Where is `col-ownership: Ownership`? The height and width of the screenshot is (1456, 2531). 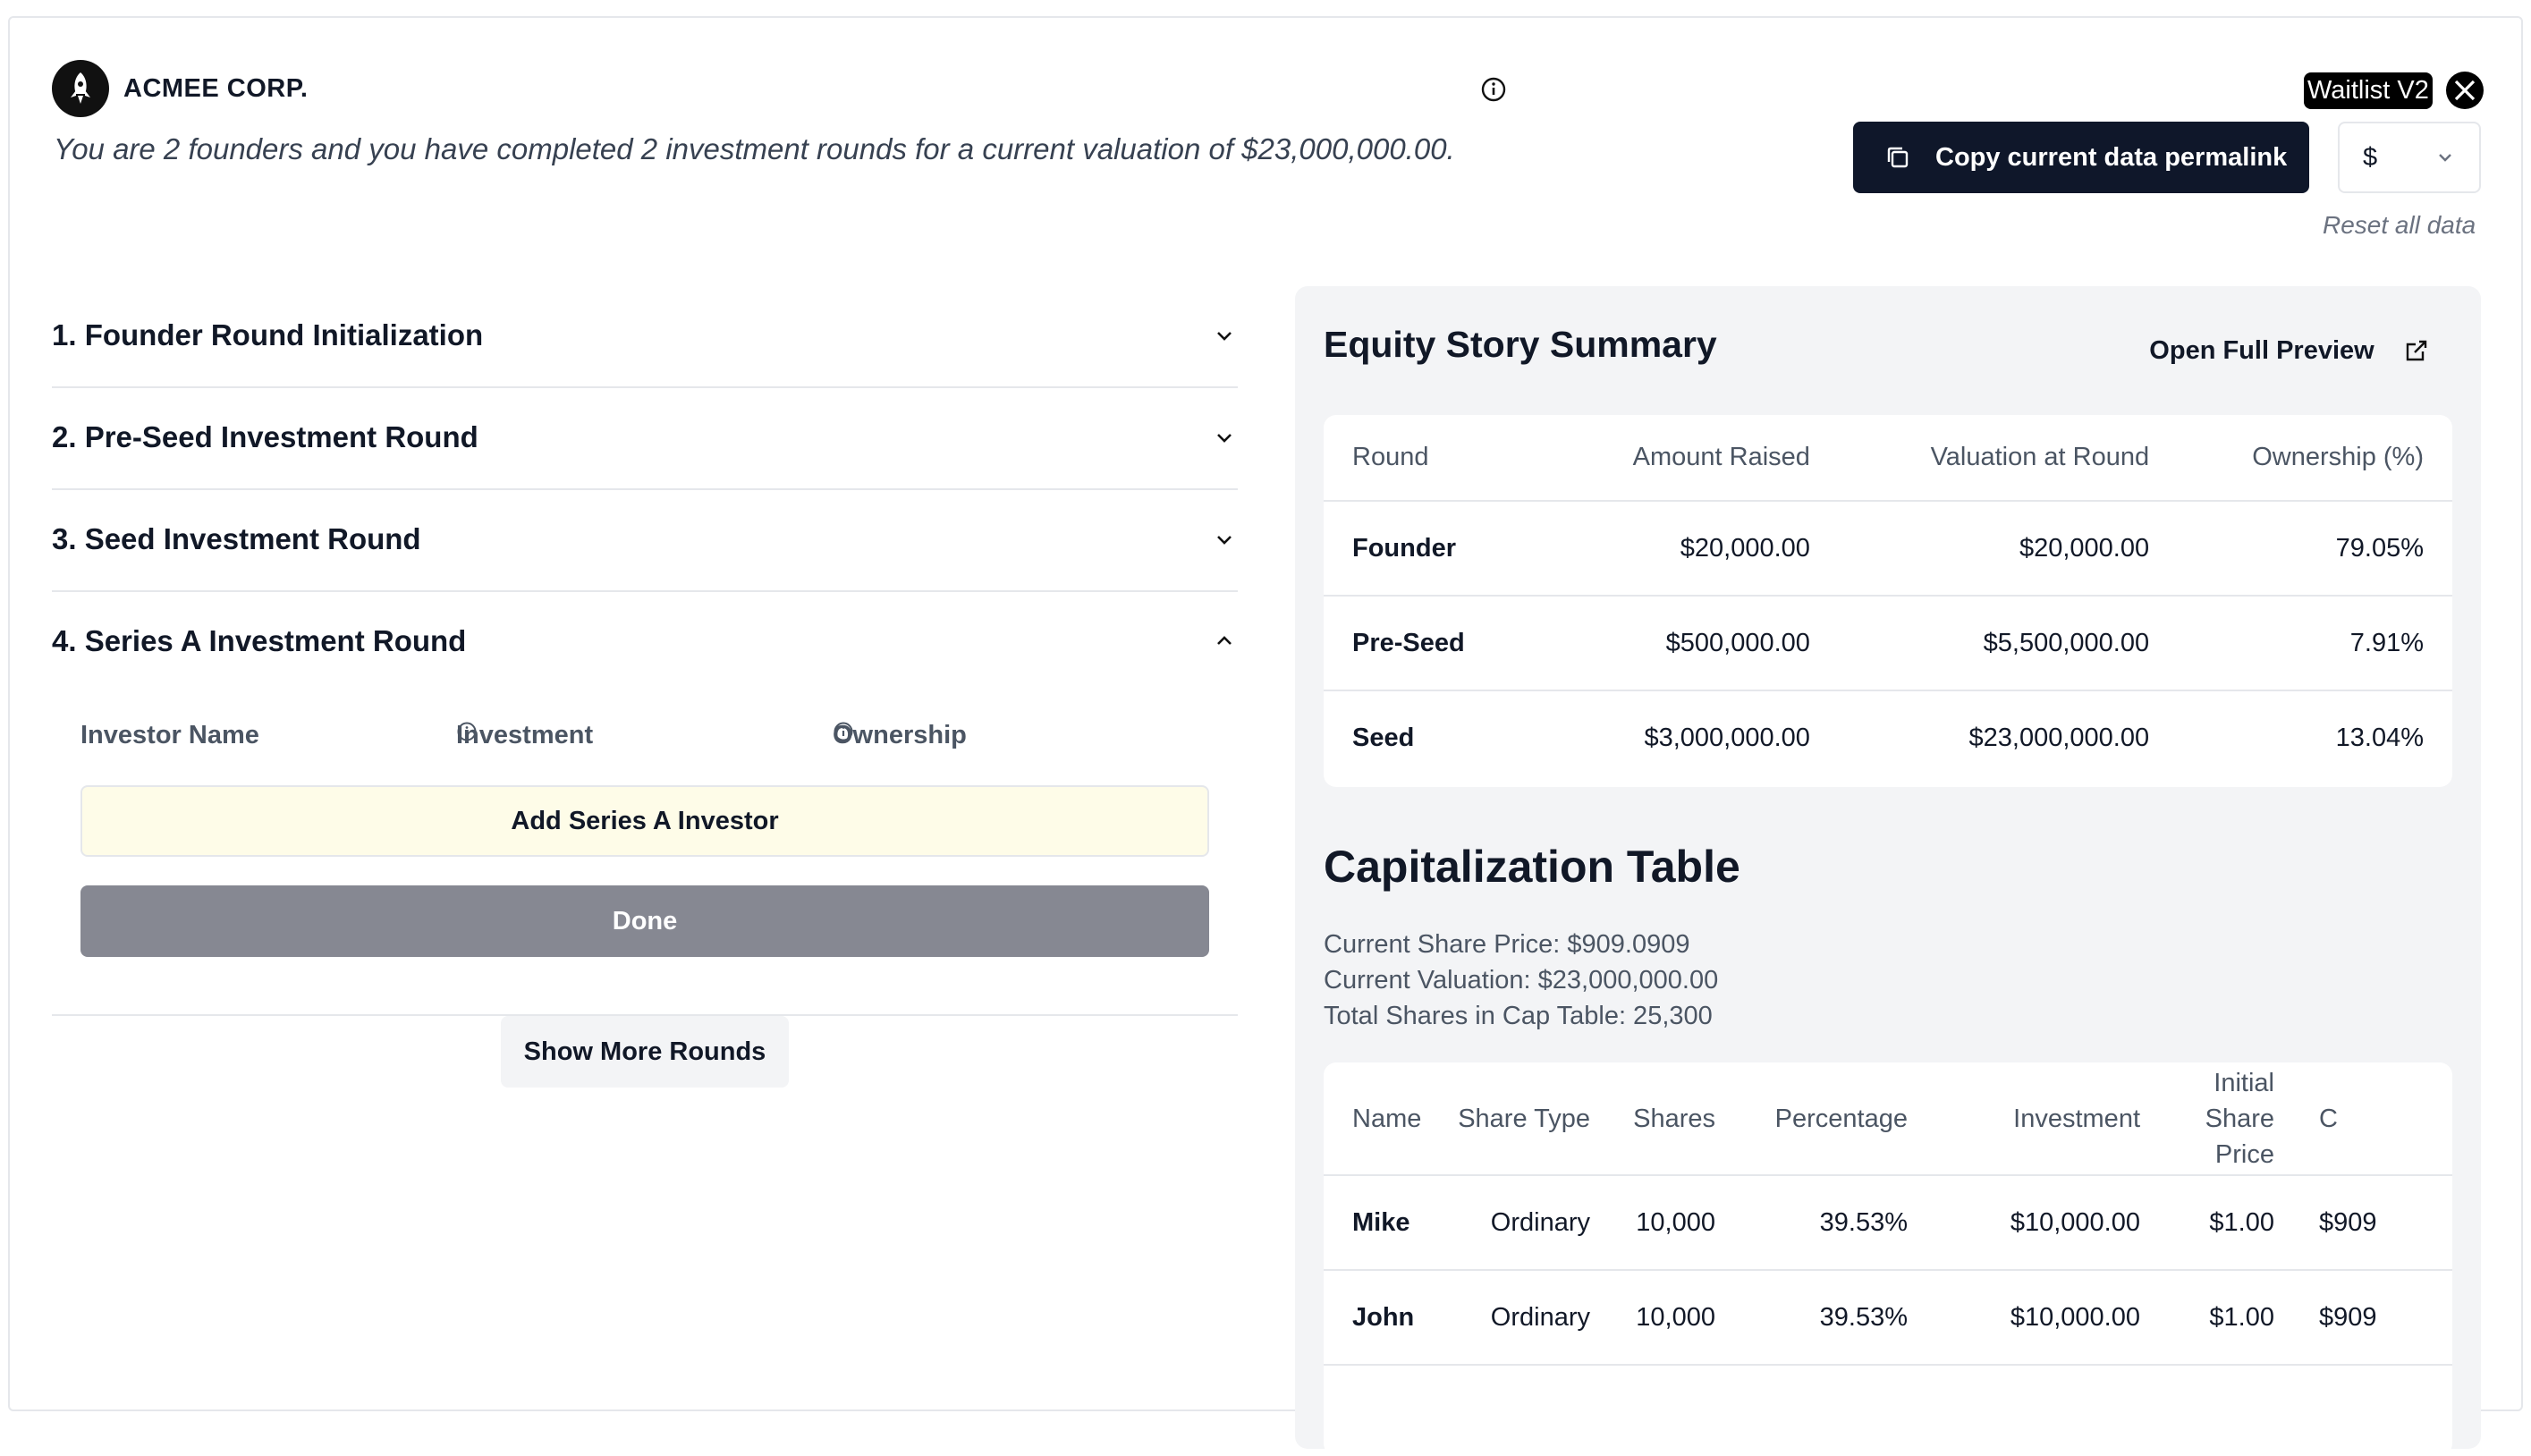 col-ownership: Ownership is located at coordinates (900, 735).